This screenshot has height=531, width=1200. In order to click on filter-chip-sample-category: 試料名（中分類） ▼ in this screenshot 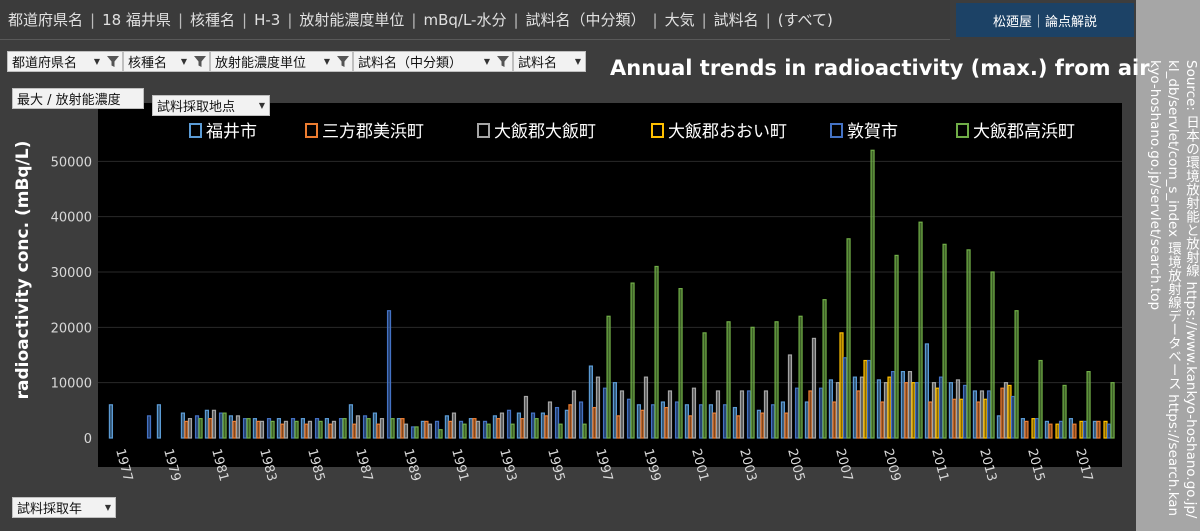, I will do `click(433, 61)`.